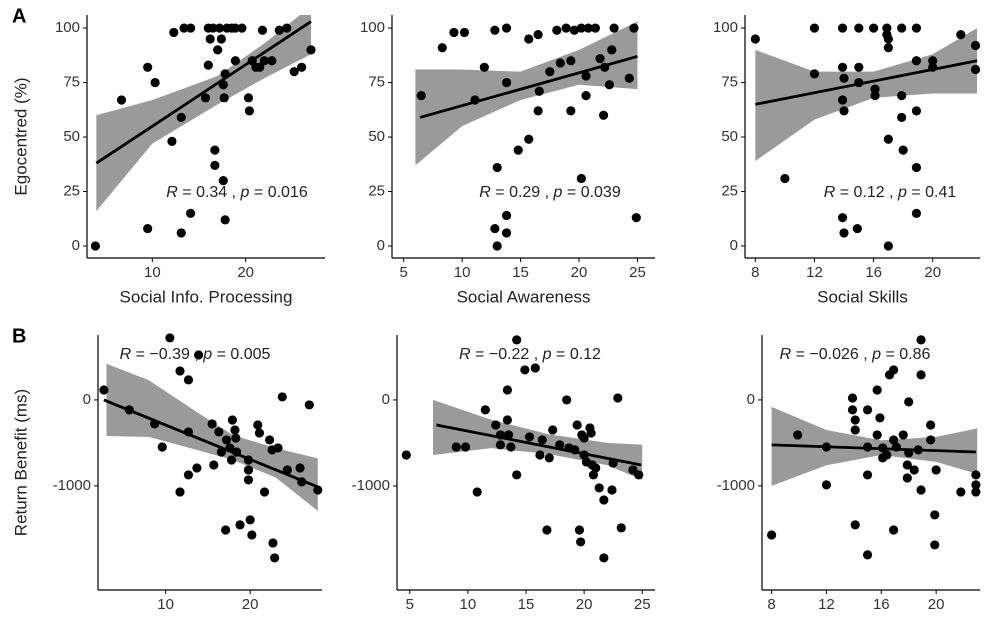 The image size is (984, 620). What do you see at coordinates (755, 272) in the screenshot?
I see `x-tick-label: 8` at bounding box center [755, 272].